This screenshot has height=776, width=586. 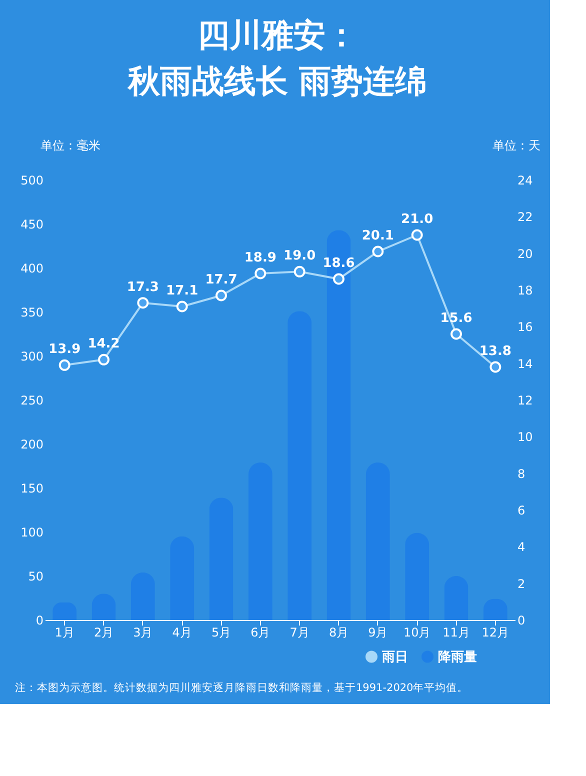 What do you see at coordinates (221, 280) in the screenshot?
I see `data-label: 17.7` at bounding box center [221, 280].